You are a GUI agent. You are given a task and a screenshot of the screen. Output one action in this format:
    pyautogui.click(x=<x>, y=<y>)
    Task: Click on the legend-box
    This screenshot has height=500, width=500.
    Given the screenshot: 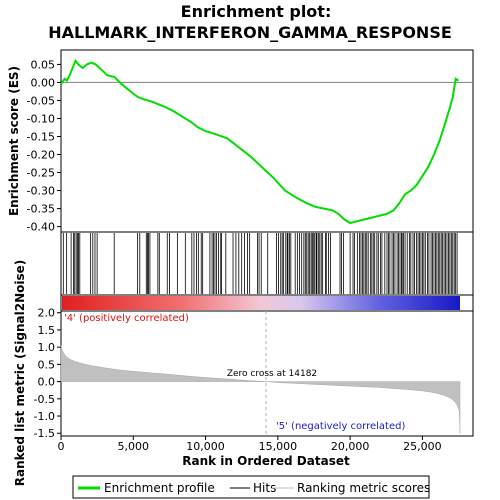 What is the action you would take?
    pyautogui.click(x=251, y=487)
    